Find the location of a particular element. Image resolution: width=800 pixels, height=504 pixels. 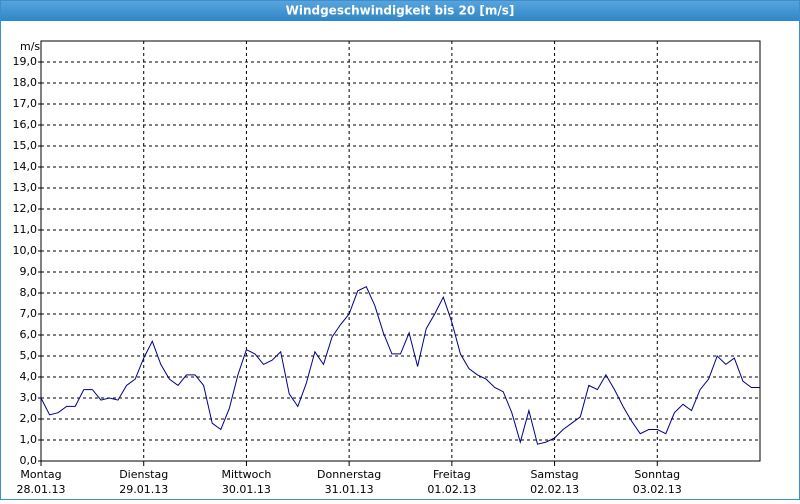

y-tick-label: 14,0 is located at coordinates (25, 166).